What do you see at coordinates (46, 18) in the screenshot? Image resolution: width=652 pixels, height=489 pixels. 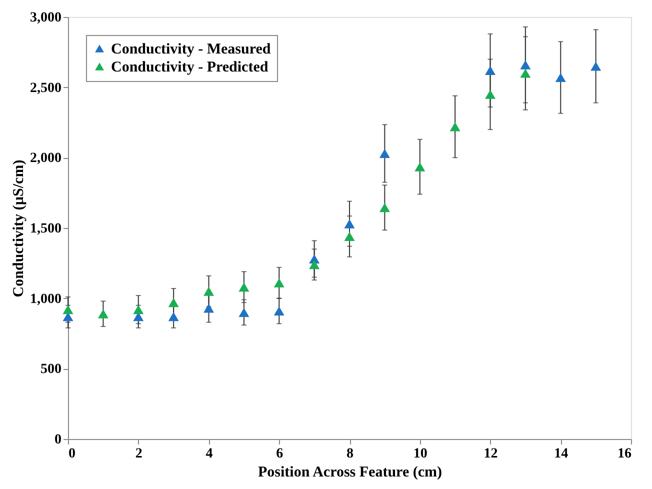 I see `y-tick-label: 3,000` at bounding box center [46, 18].